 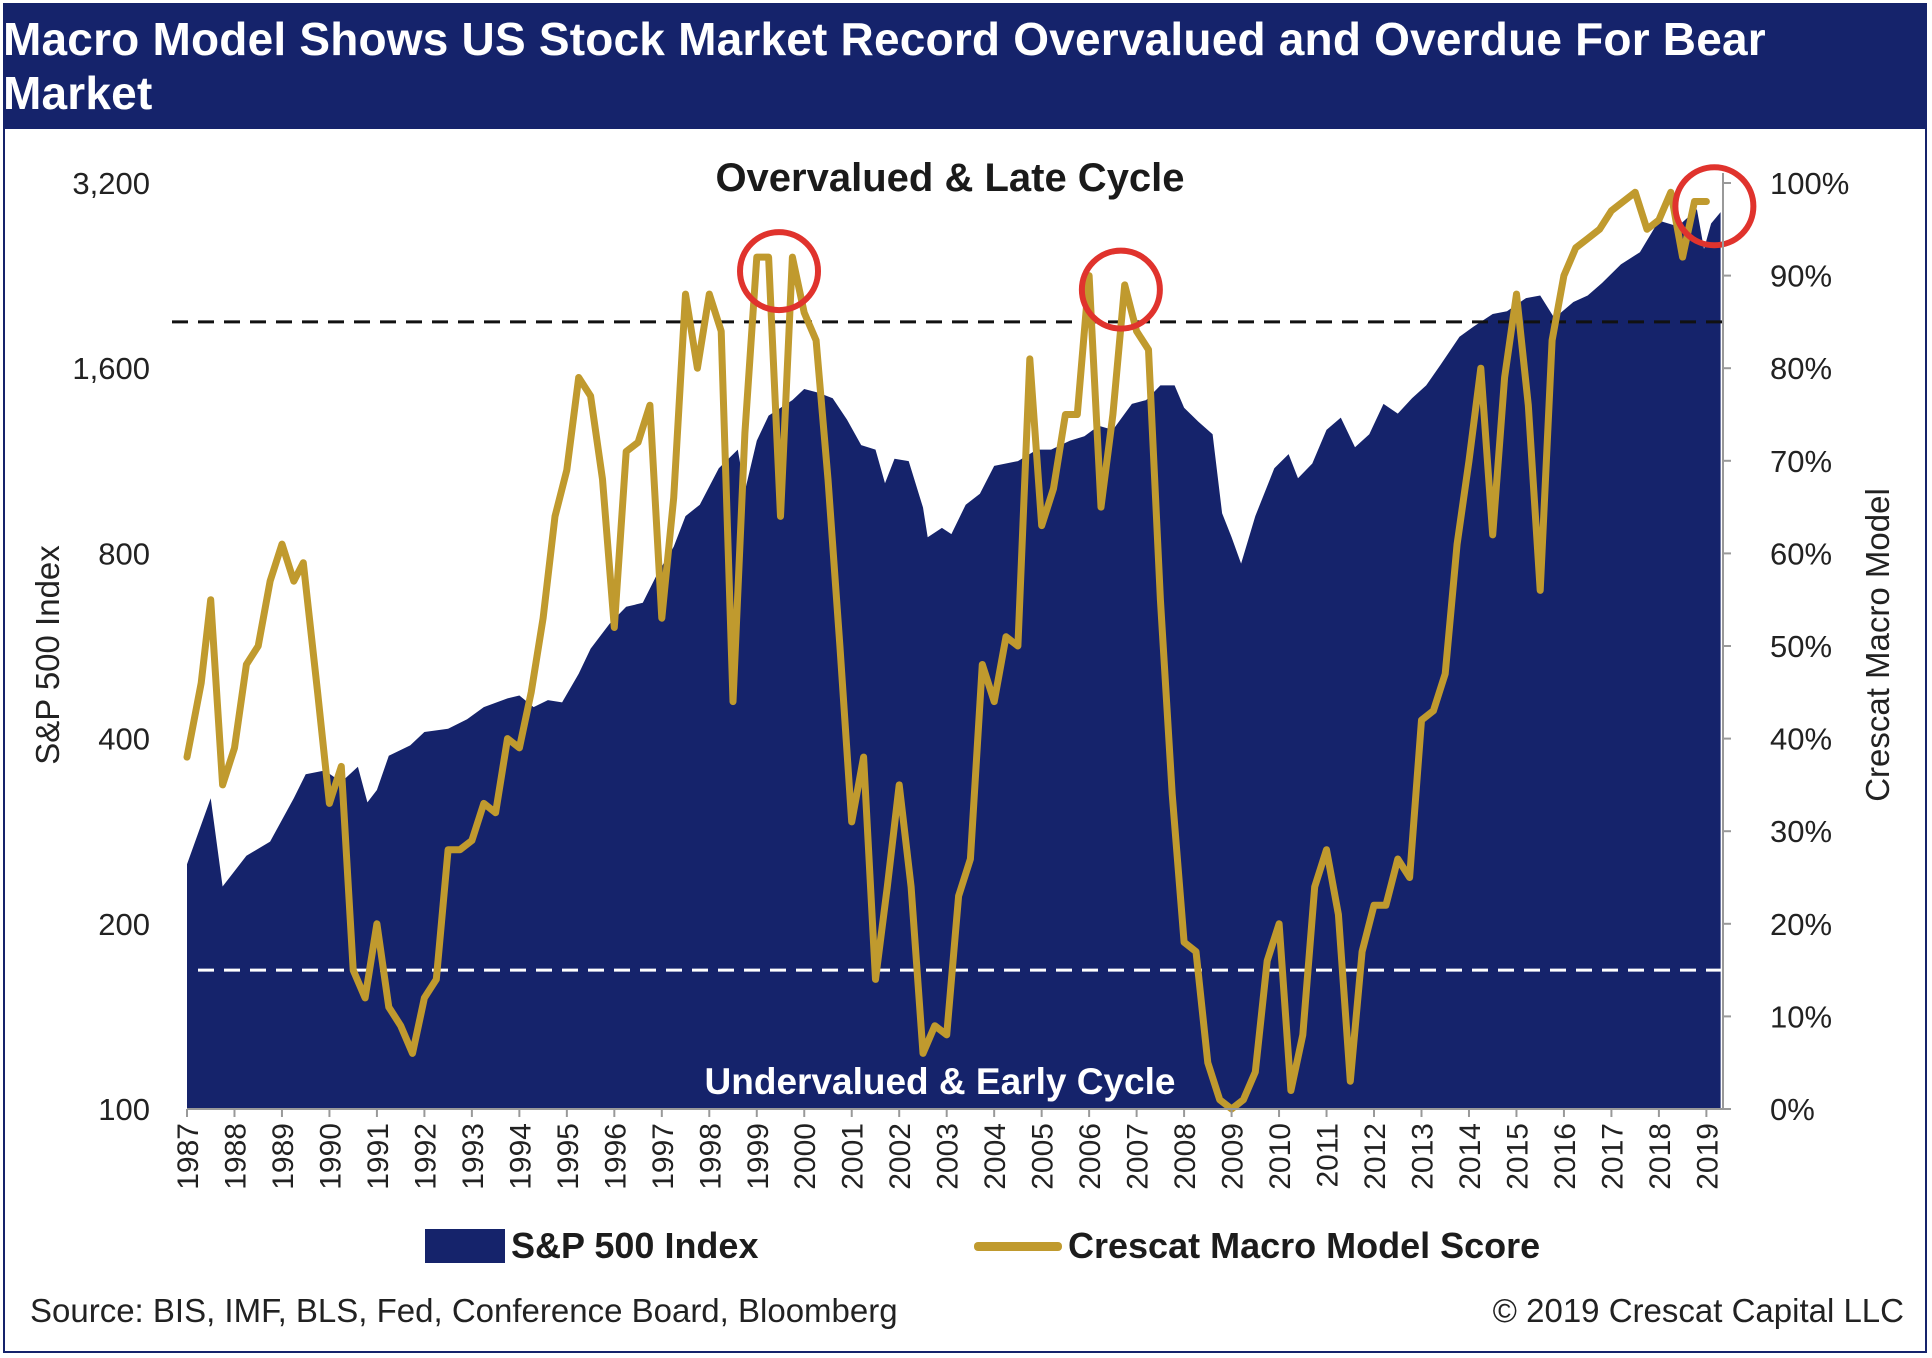 What do you see at coordinates (1792, 1109) in the screenshot?
I see `y-right-tick-label: 0%` at bounding box center [1792, 1109].